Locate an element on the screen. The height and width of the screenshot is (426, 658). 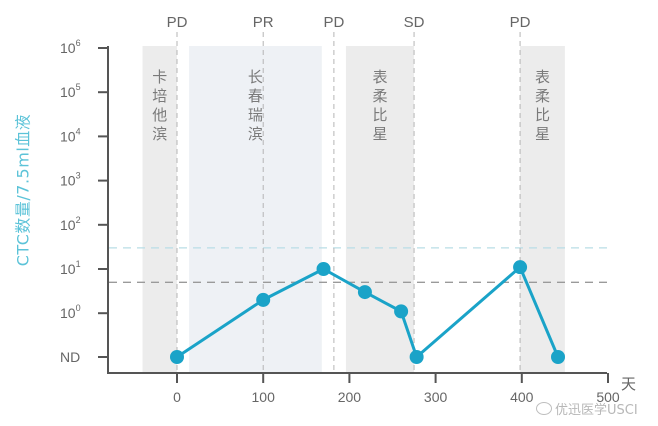
treatment-band-label: 春 is located at coordinates (255, 96).